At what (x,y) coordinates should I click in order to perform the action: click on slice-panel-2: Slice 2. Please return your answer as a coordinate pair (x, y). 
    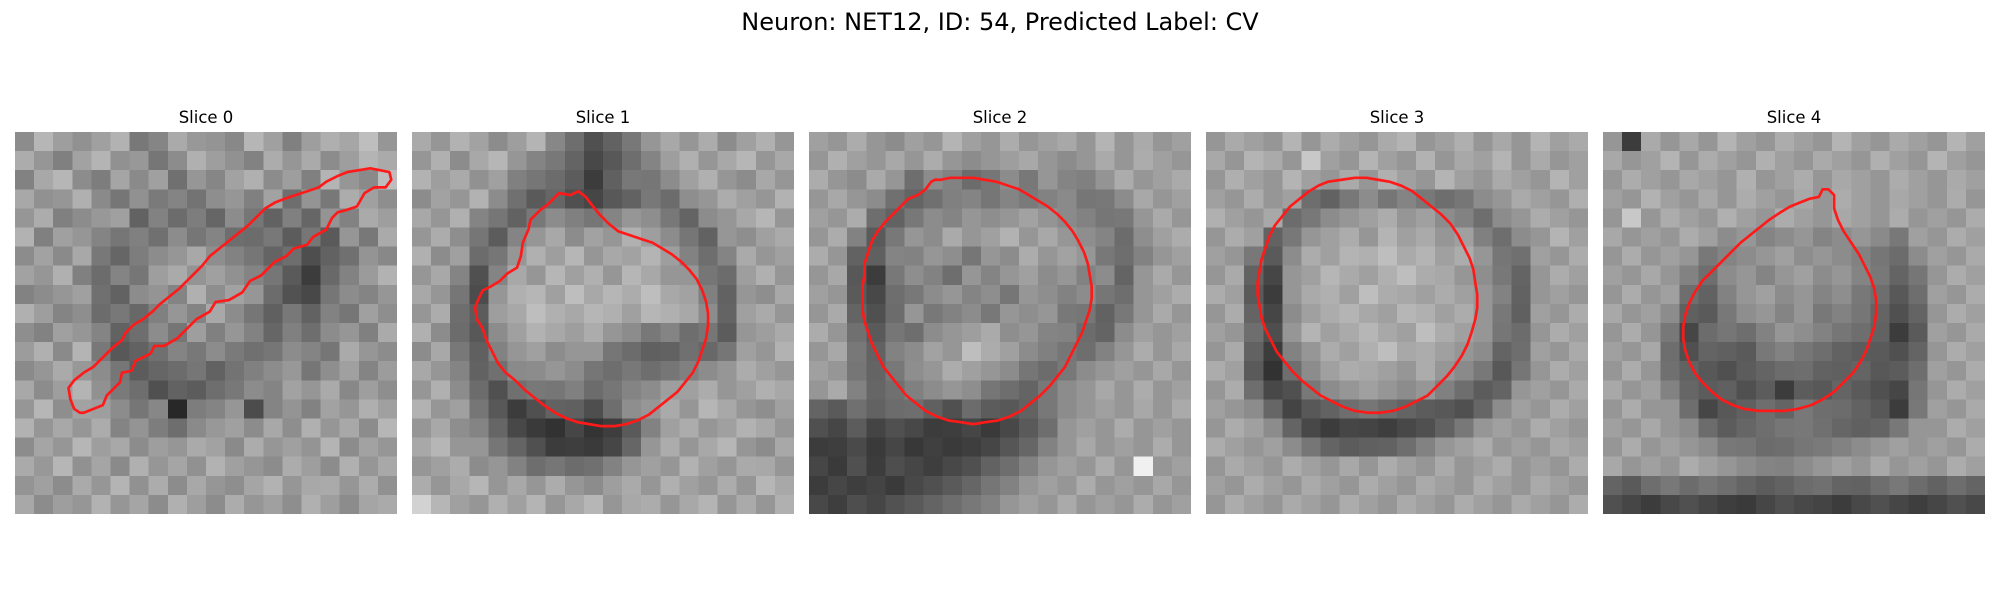
    Looking at the image, I should click on (1000, 311).